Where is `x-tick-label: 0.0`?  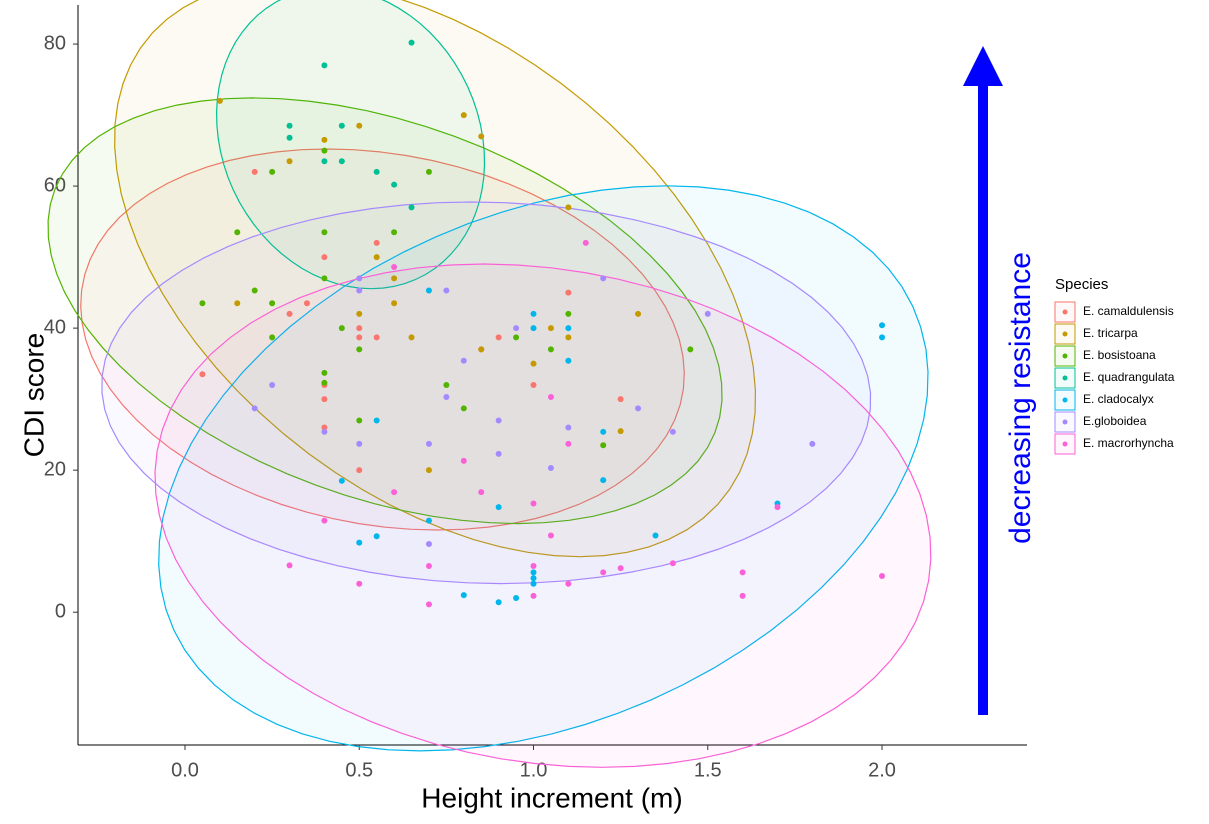
x-tick-label: 0.0 is located at coordinates (185, 770).